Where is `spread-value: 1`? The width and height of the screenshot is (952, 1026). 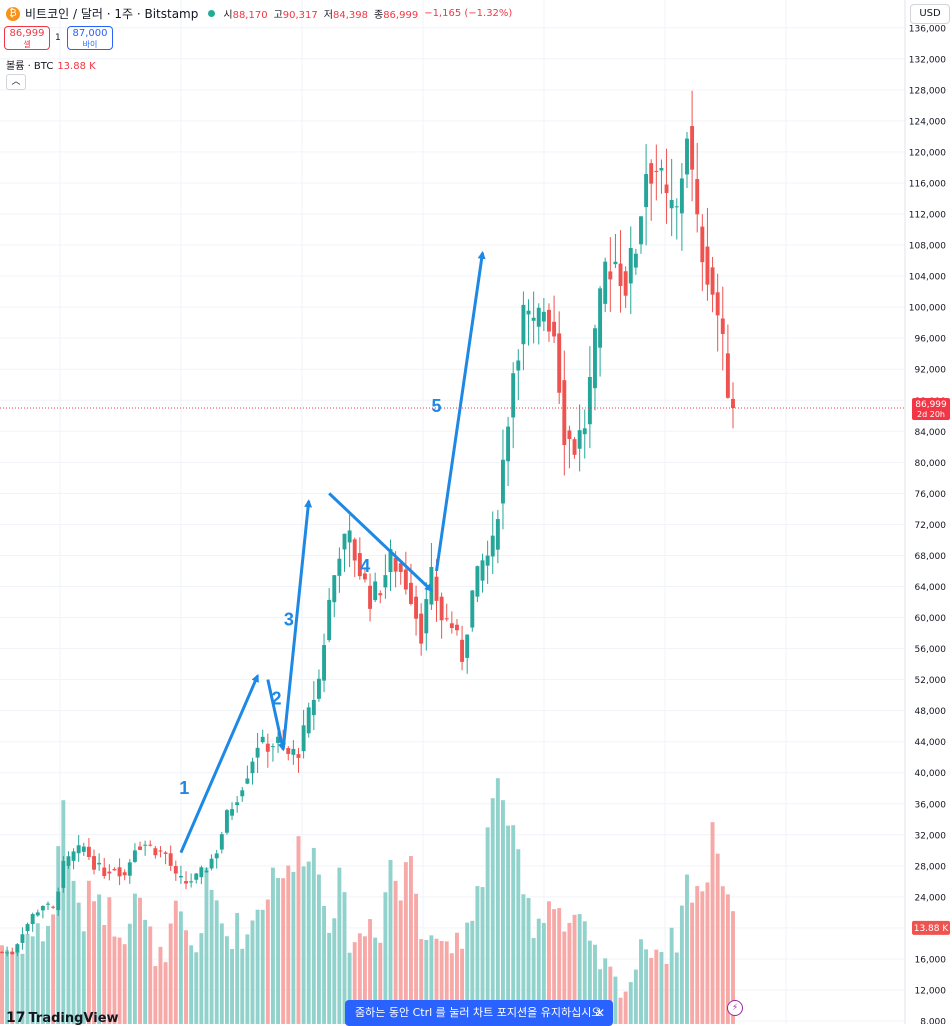
spread-value: 1 is located at coordinates (58, 38).